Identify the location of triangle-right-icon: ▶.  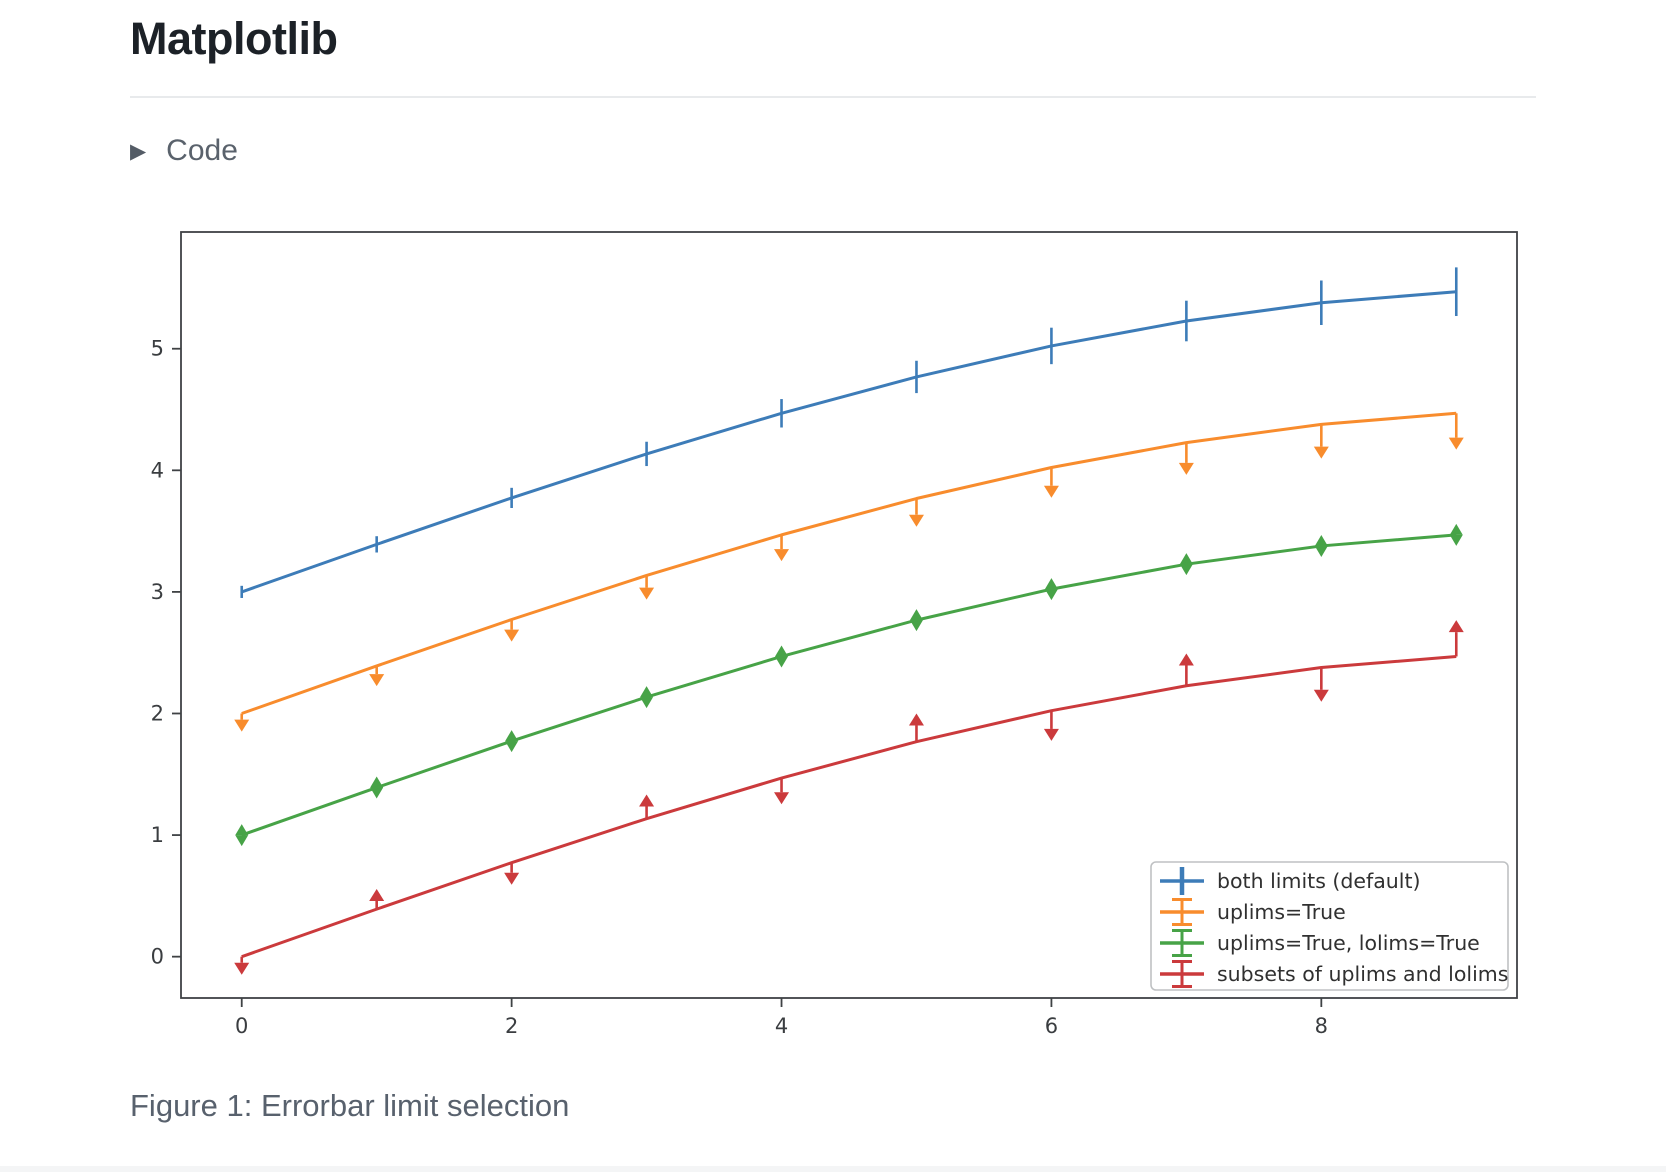
(138, 151).